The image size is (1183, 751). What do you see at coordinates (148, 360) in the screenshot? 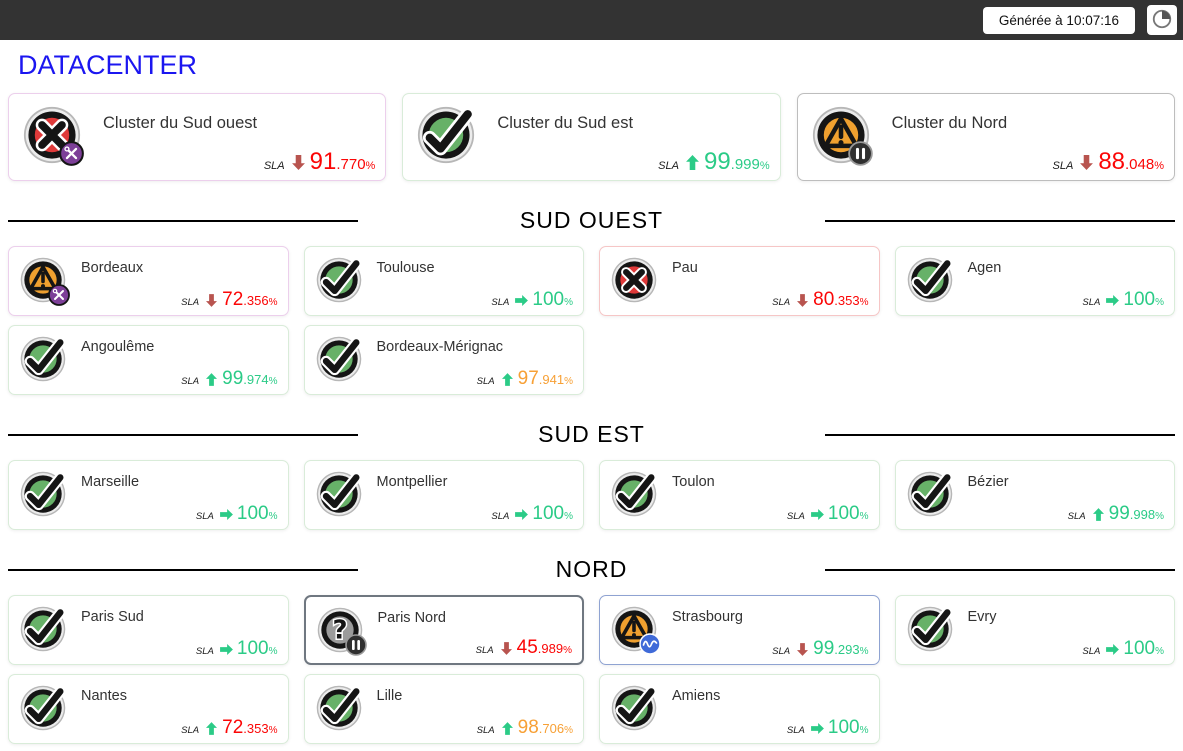
I see `status-card: Angoulême SLA 99.974%` at bounding box center [148, 360].